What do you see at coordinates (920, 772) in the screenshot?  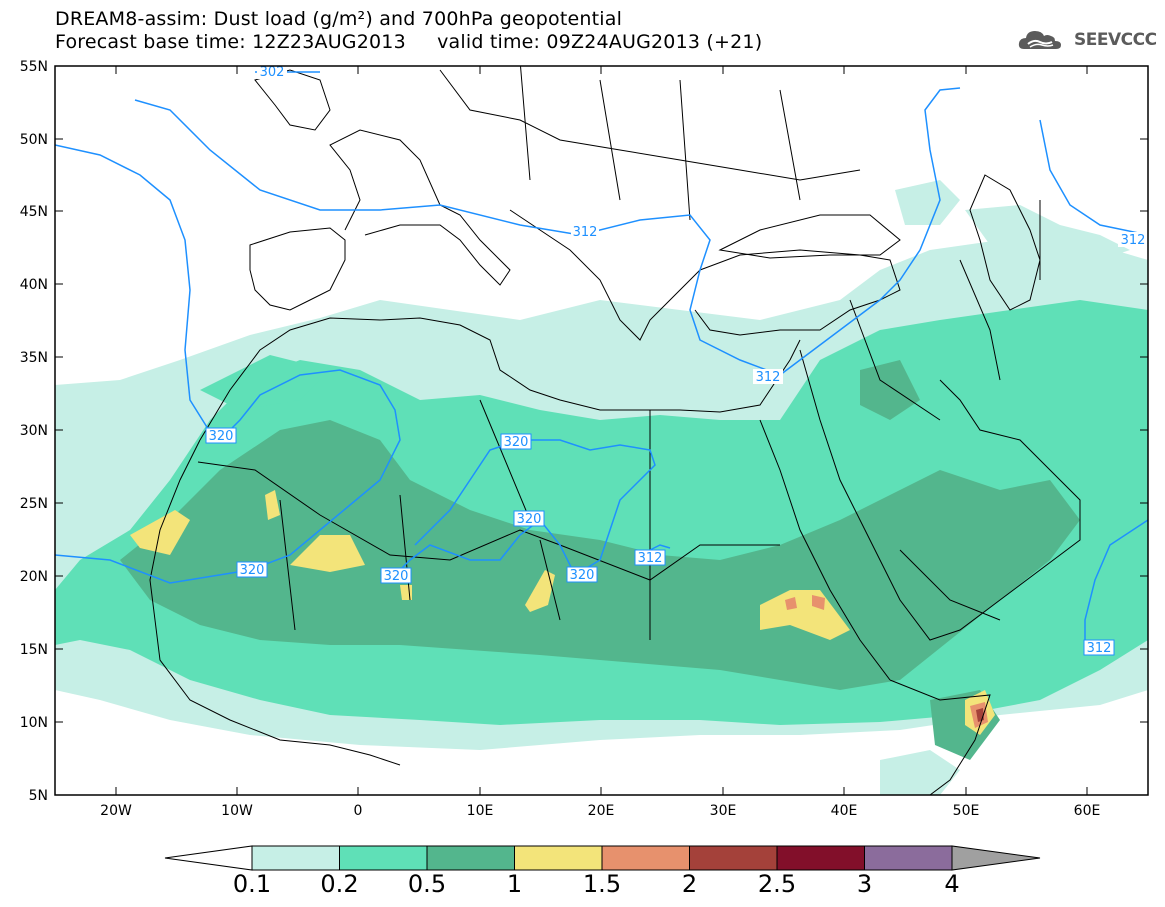 I see `dust-patch-light-south` at bounding box center [920, 772].